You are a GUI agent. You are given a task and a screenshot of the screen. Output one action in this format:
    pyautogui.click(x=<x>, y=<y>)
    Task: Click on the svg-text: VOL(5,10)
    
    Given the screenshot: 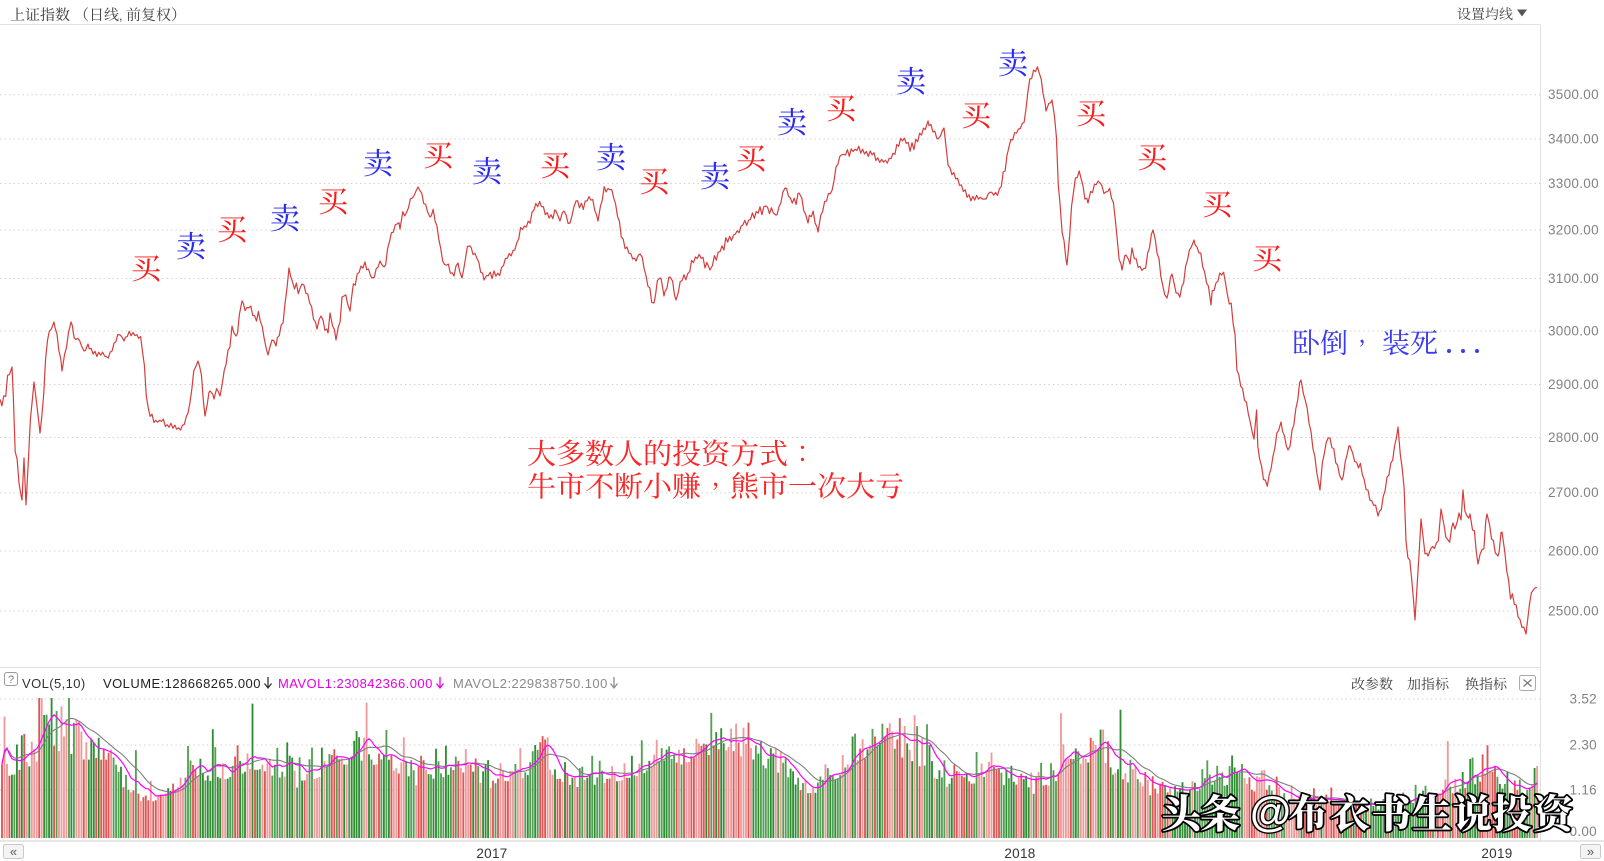 What is the action you would take?
    pyautogui.click(x=54, y=683)
    